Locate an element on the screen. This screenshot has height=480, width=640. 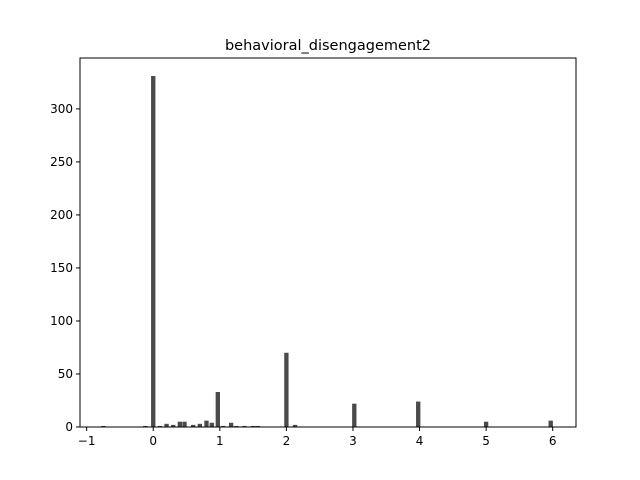
y-tick-label: 50 is located at coordinates (65, 374).